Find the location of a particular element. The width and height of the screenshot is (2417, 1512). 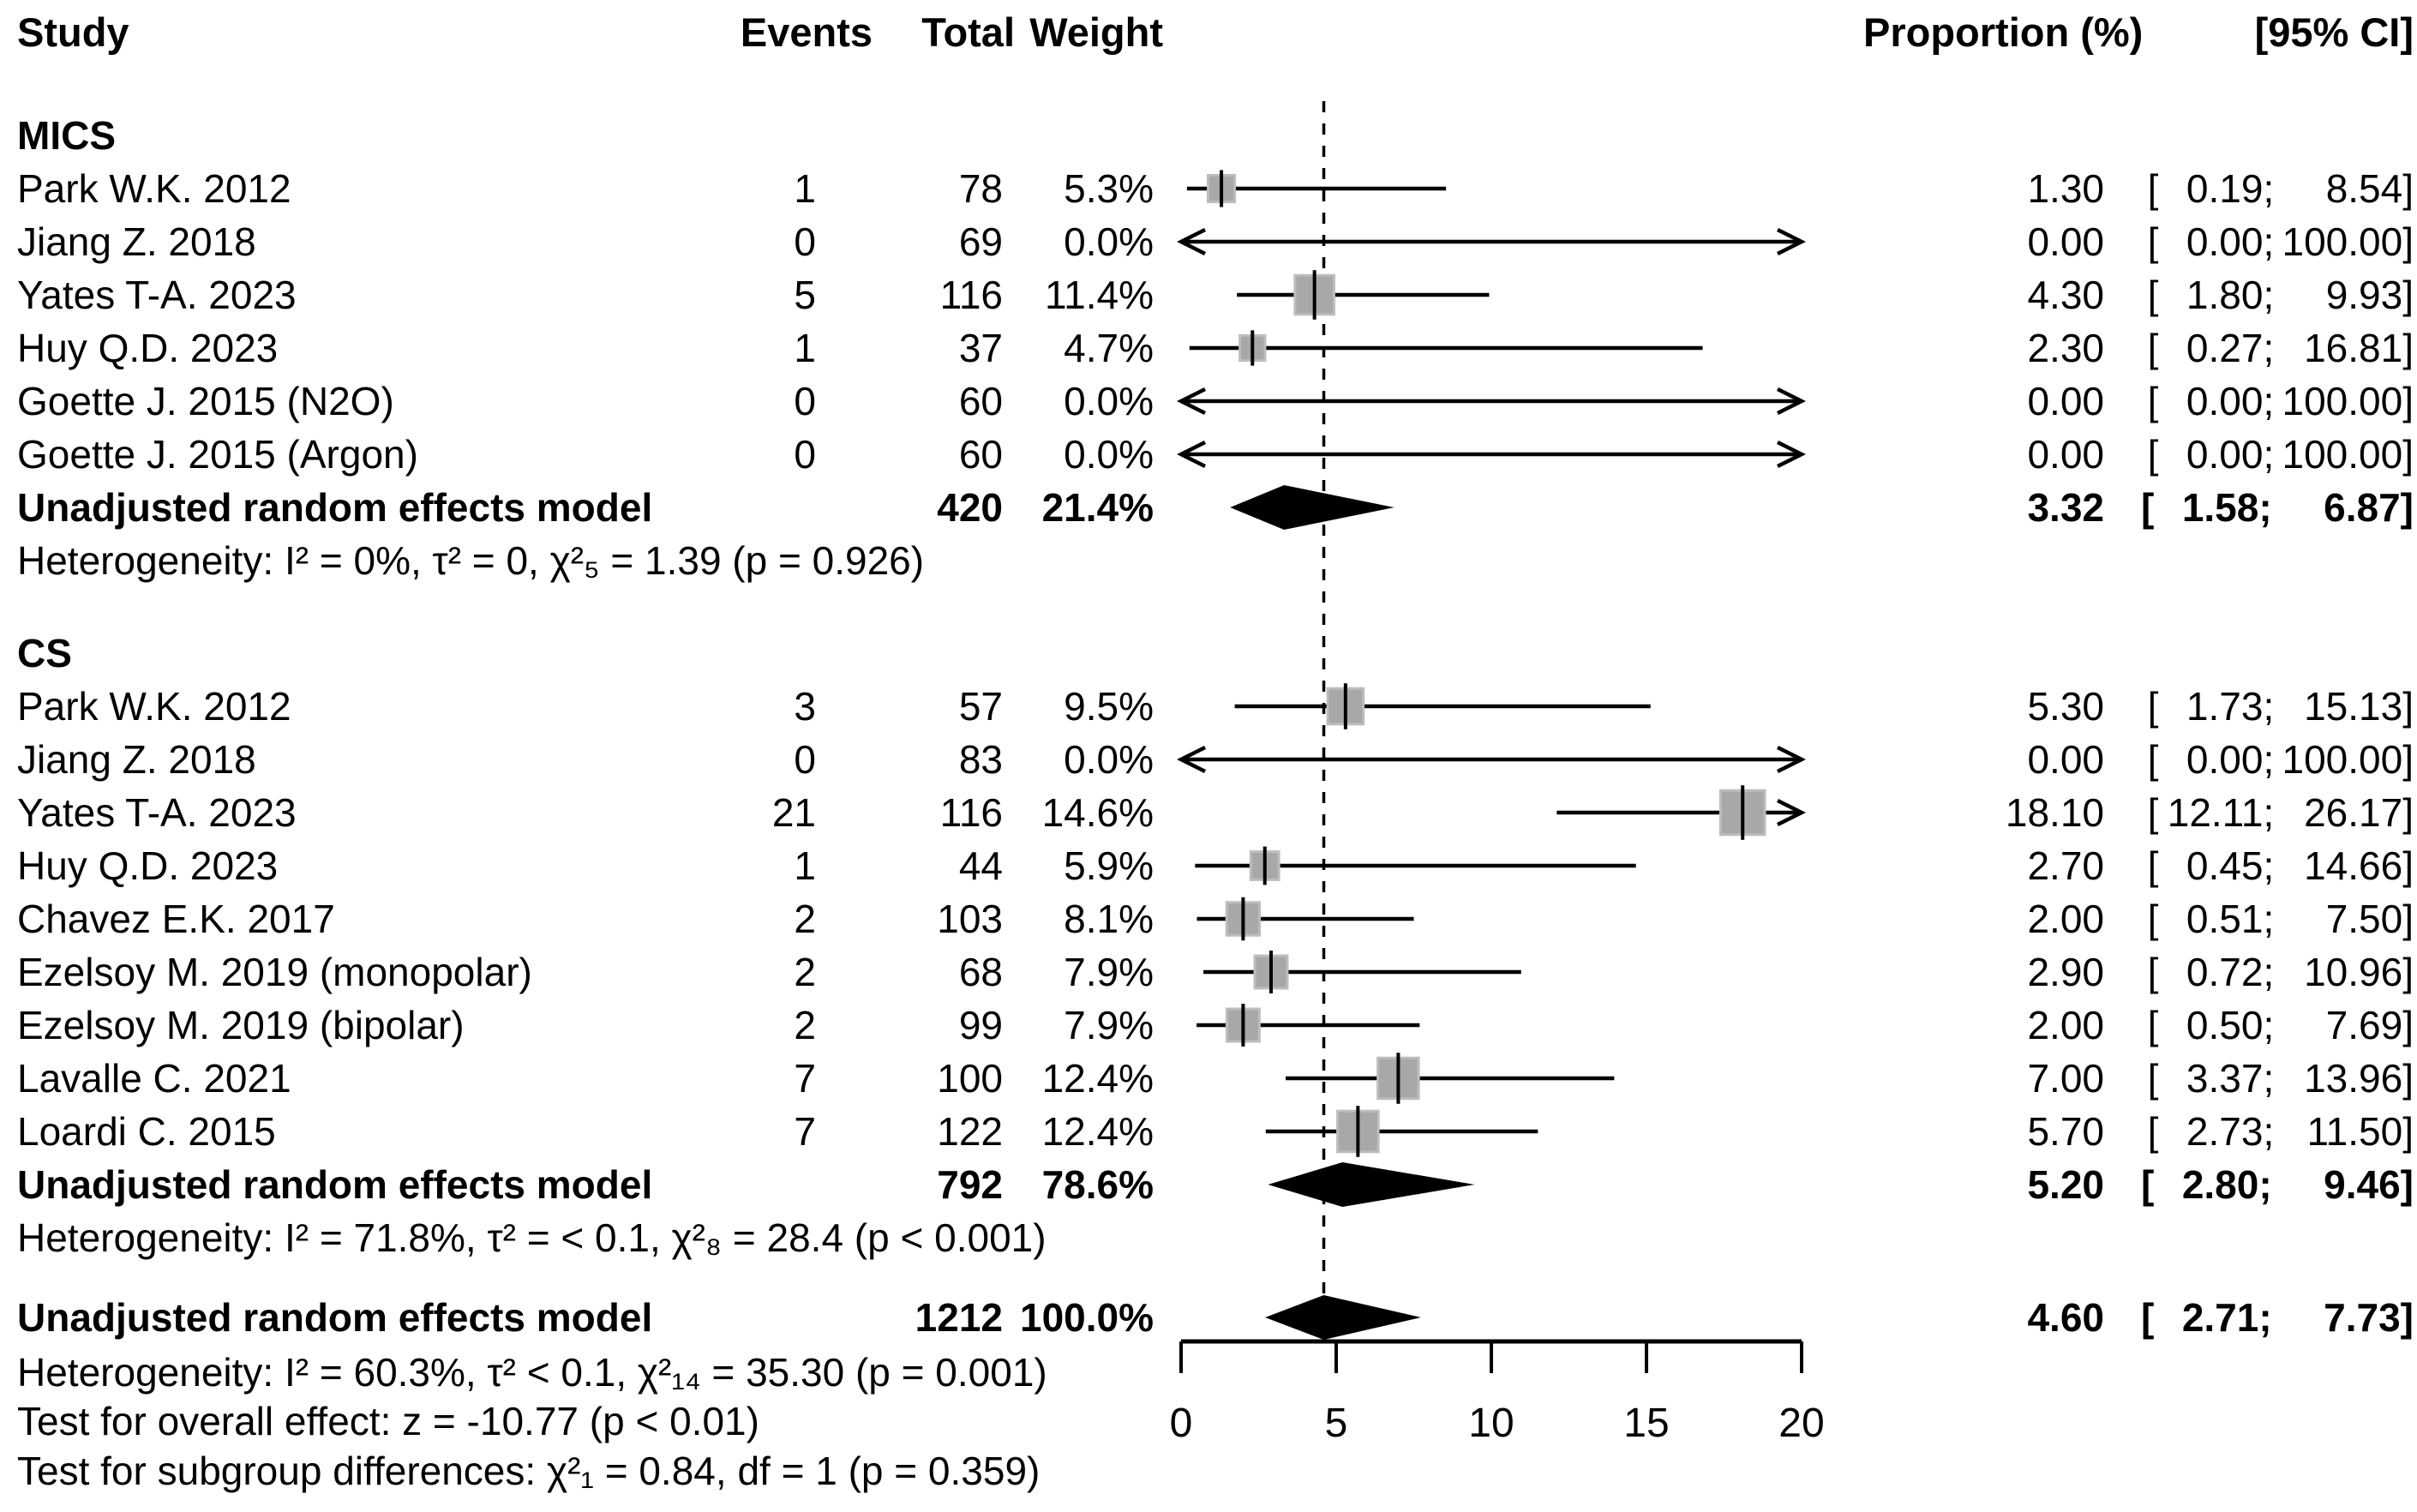

proportion-value: 7.00 is located at coordinates (2065, 1078).